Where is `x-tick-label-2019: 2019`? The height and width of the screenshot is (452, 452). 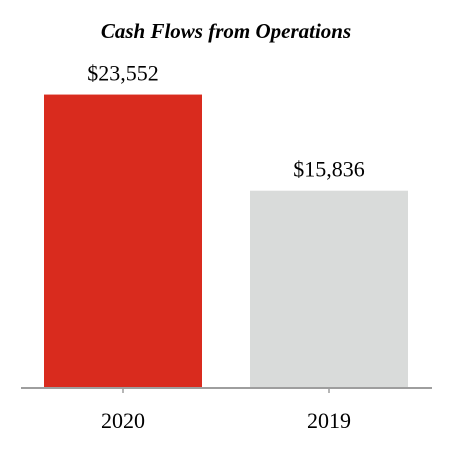 x-tick-label-2019: 2019 is located at coordinates (329, 420).